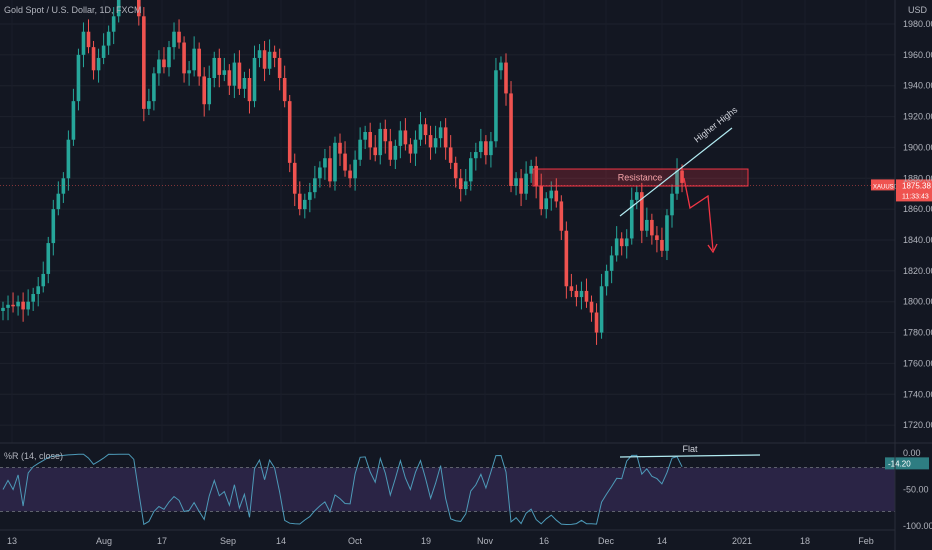 The height and width of the screenshot is (550, 932). Describe the element at coordinates (712, 248) in the screenshot. I see `projection-arrowhead` at that location.